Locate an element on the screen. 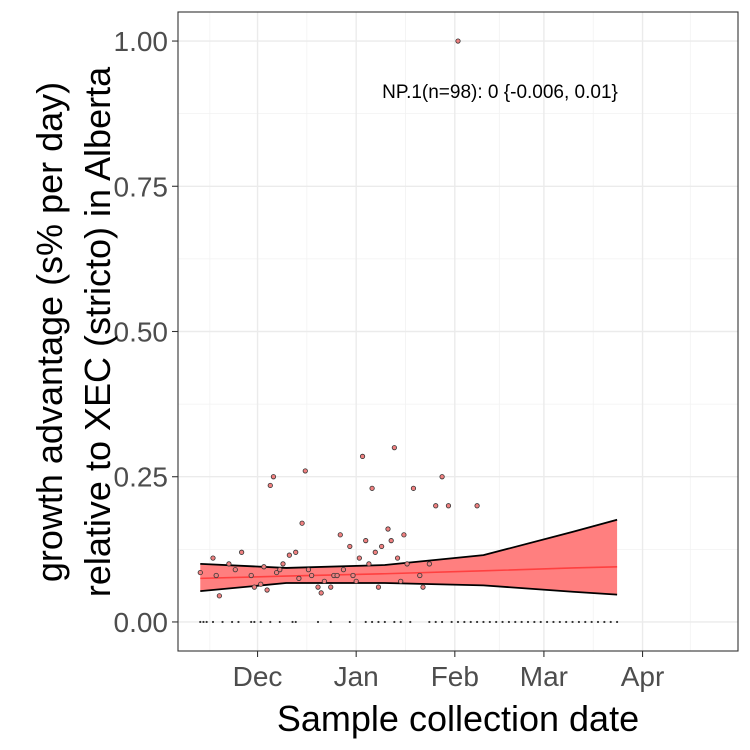  y-axis-ticks: 0.00 0.25 0.50 0.75 1.00 is located at coordinates (146, 332).